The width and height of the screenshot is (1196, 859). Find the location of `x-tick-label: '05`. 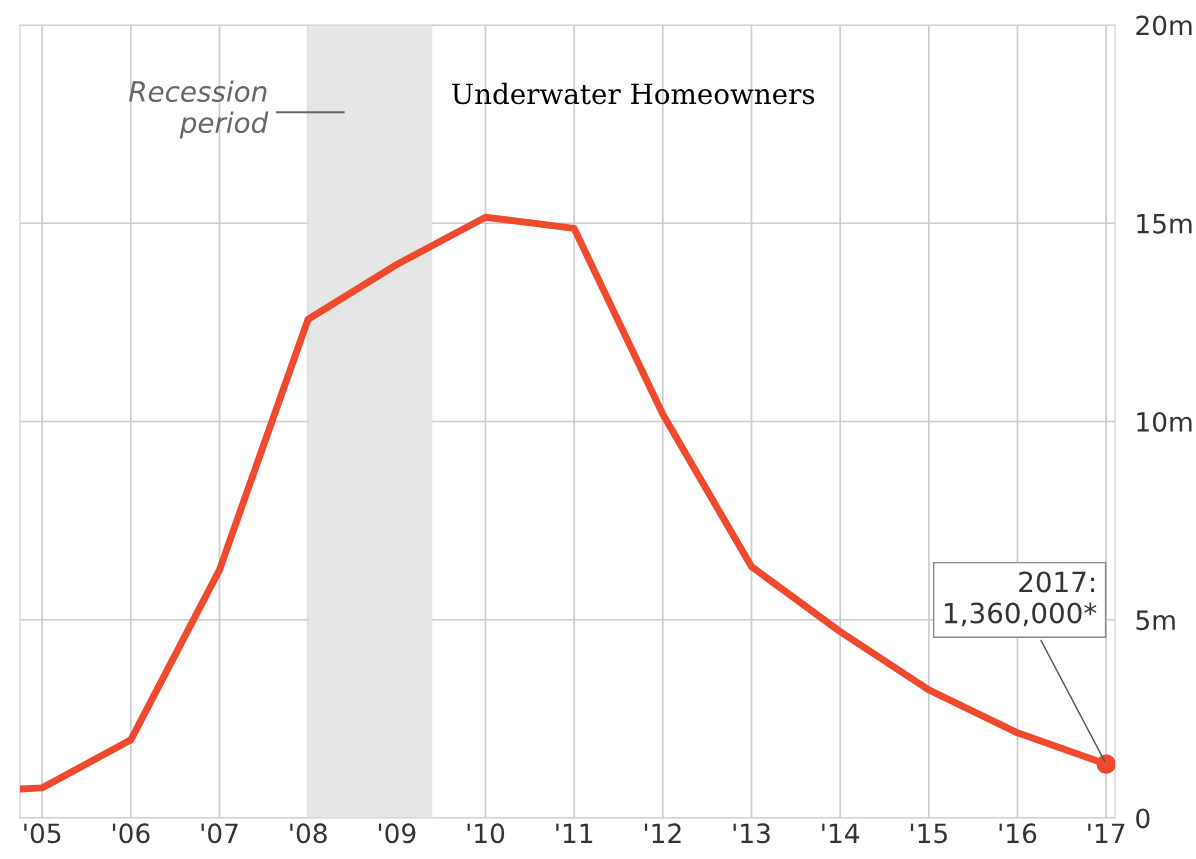

x-tick-label: '05 is located at coordinates (42, 833).